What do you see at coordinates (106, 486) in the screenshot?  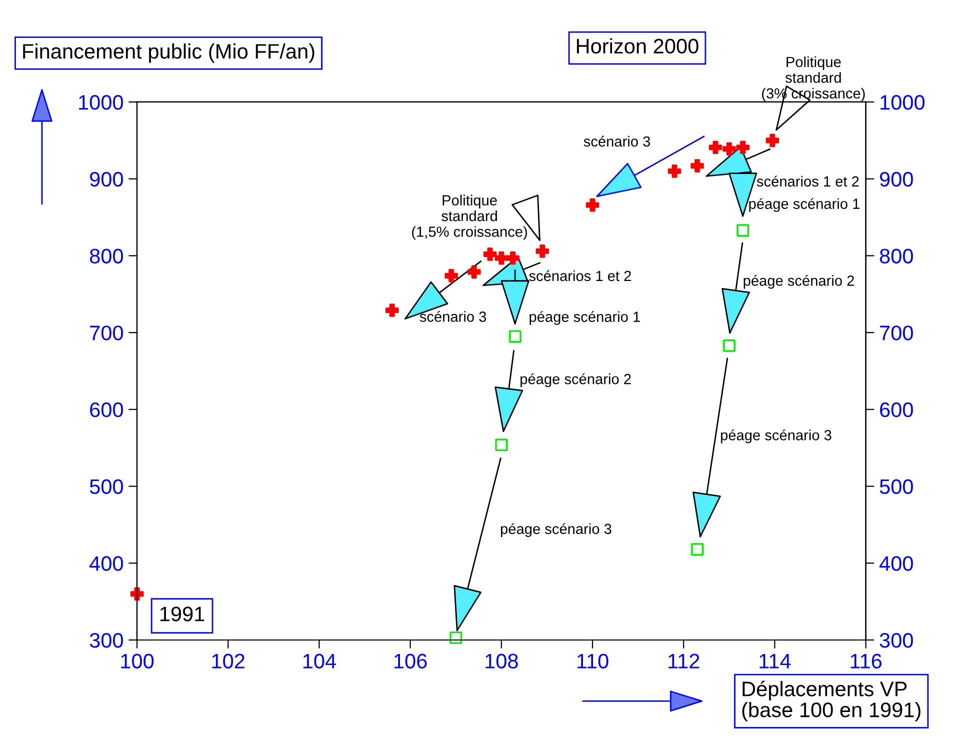 I see `y-tick-label: 500` at bounding box center [106, 486].